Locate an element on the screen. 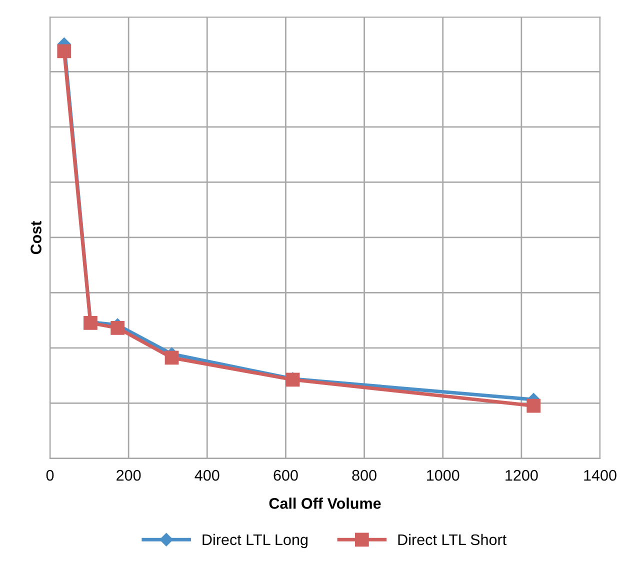 This screenshot has height=573, width=625. x-axis-title: Call Off Volume is located at coordinates (325, 503).